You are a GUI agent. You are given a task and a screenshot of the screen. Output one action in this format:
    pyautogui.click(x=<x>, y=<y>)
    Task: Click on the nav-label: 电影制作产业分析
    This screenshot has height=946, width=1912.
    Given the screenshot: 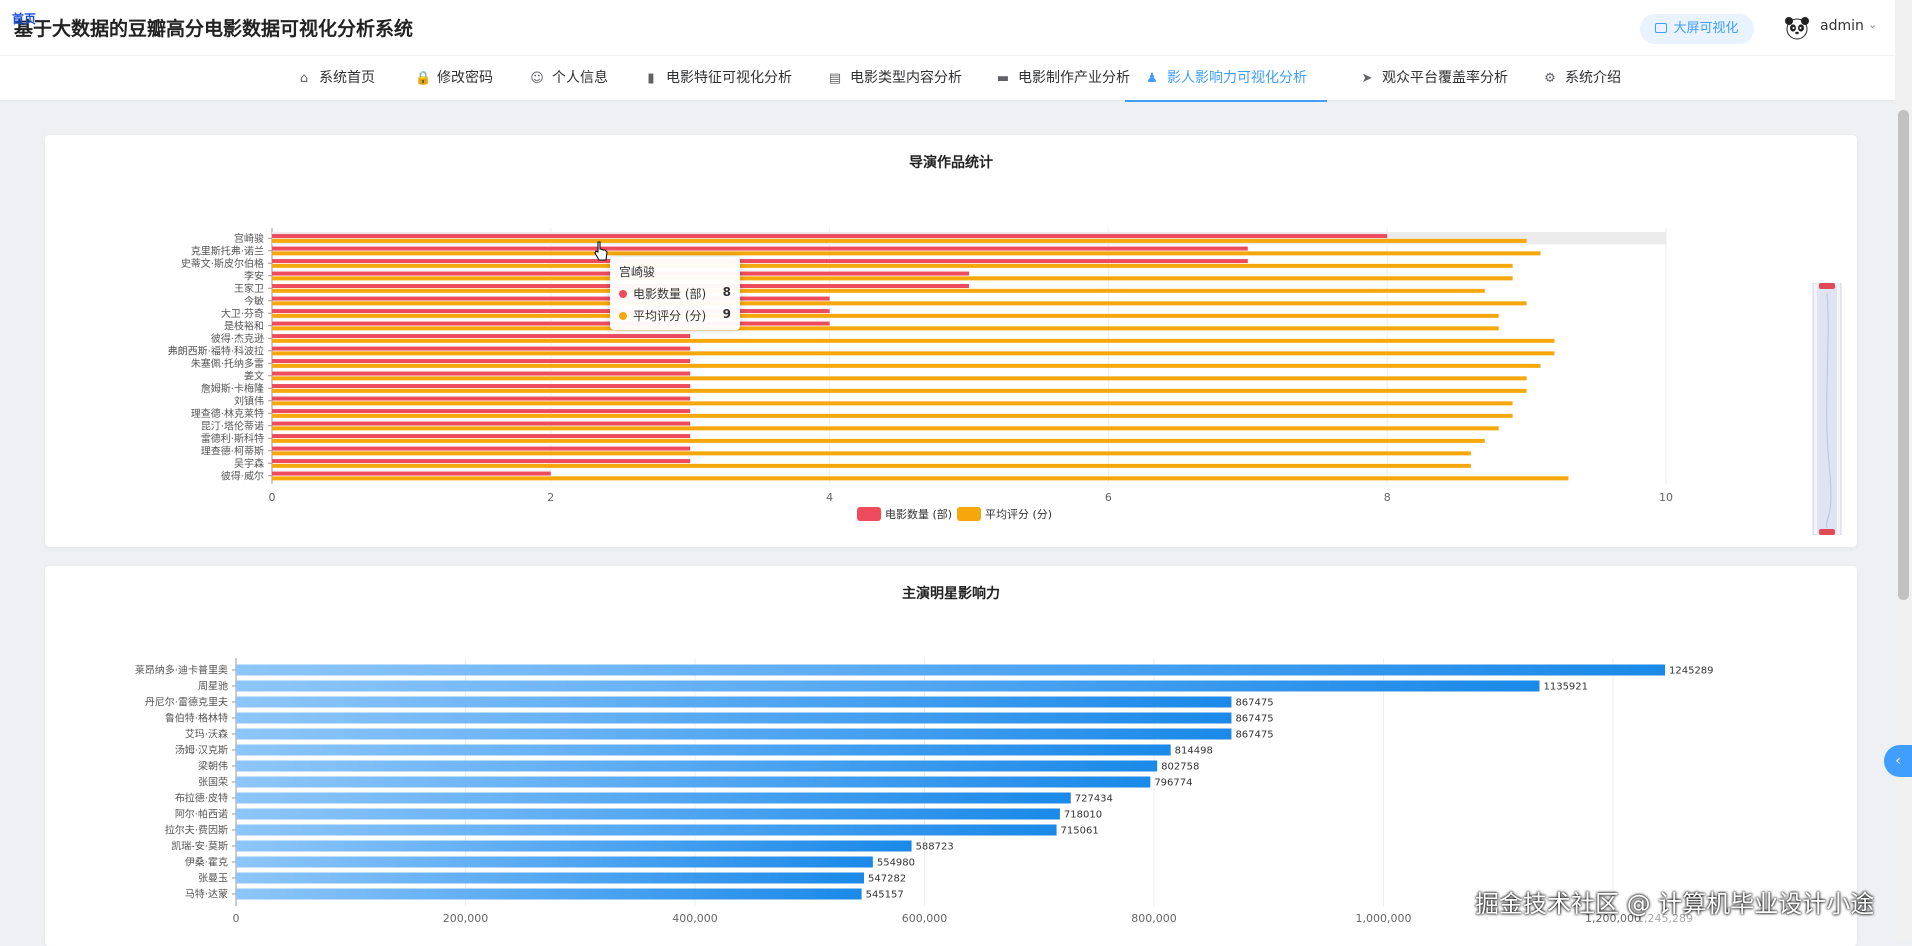 What is the action you would take?
    pyautogui.click(x=1074, y=78)
    